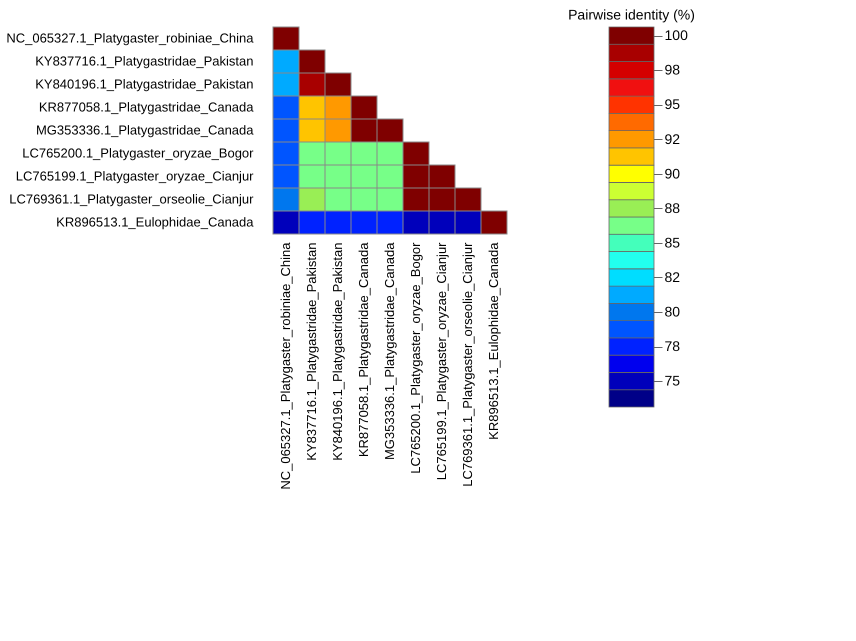 This screenshot has height=641, width=856. What do you see at coordinates (631, 14) in the screenshot?
I see `legend-title: Pairwise identity (%)` at bounding box center [631, 14].